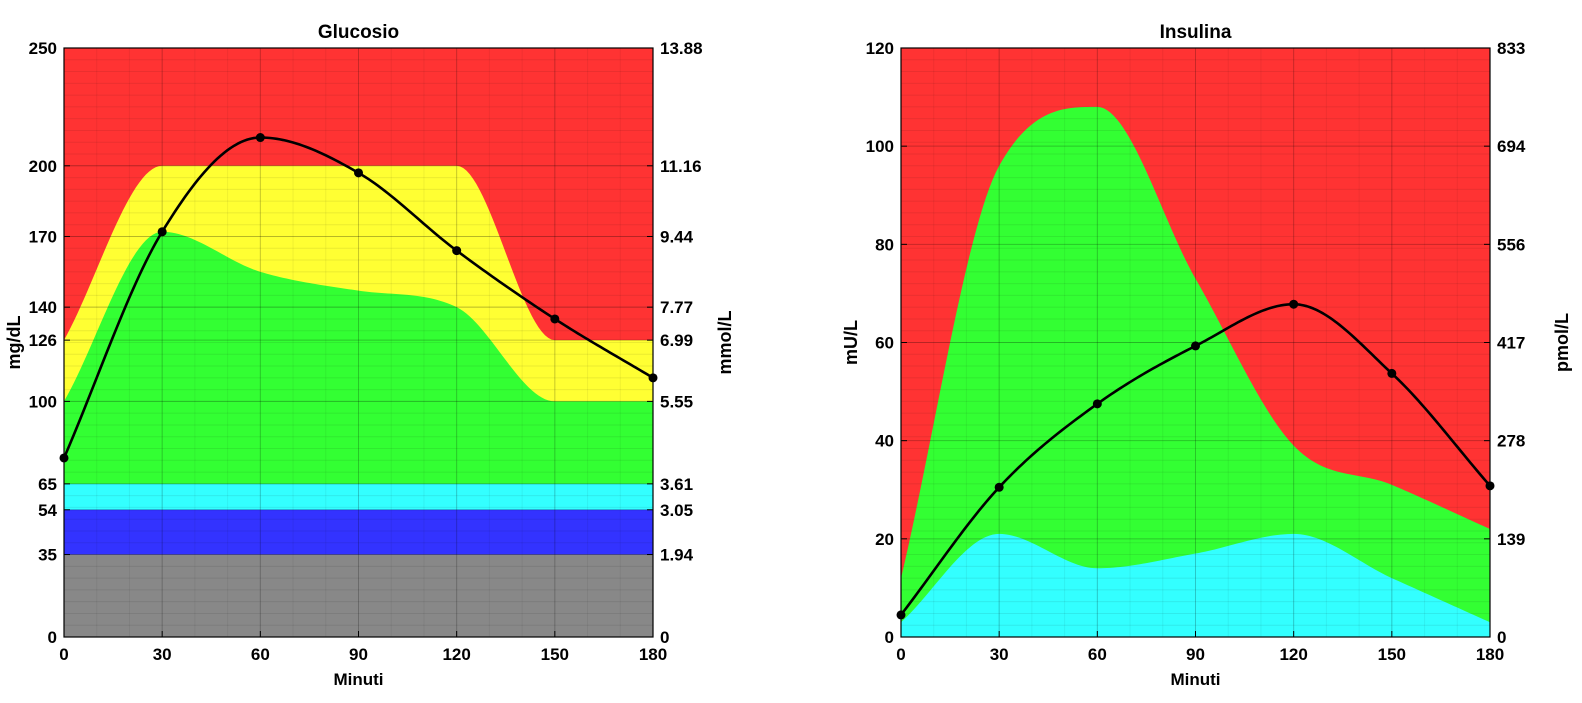  Describe the element at coordinates (676, 307) in the screenshot. I see `y-right-tick-label: 7.77` at that location.